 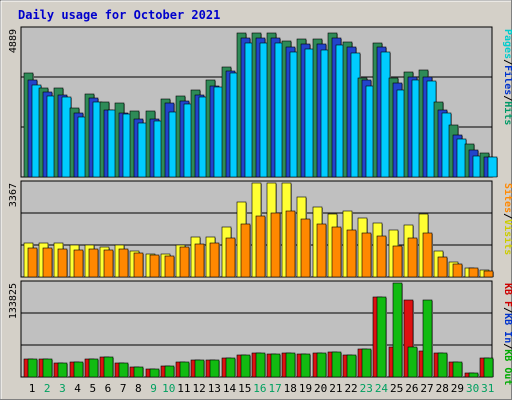 What do you see at coordinates (507, 367) in the screenshot?
I see `legend-item: KB Out` at bounding box center [507, 367].